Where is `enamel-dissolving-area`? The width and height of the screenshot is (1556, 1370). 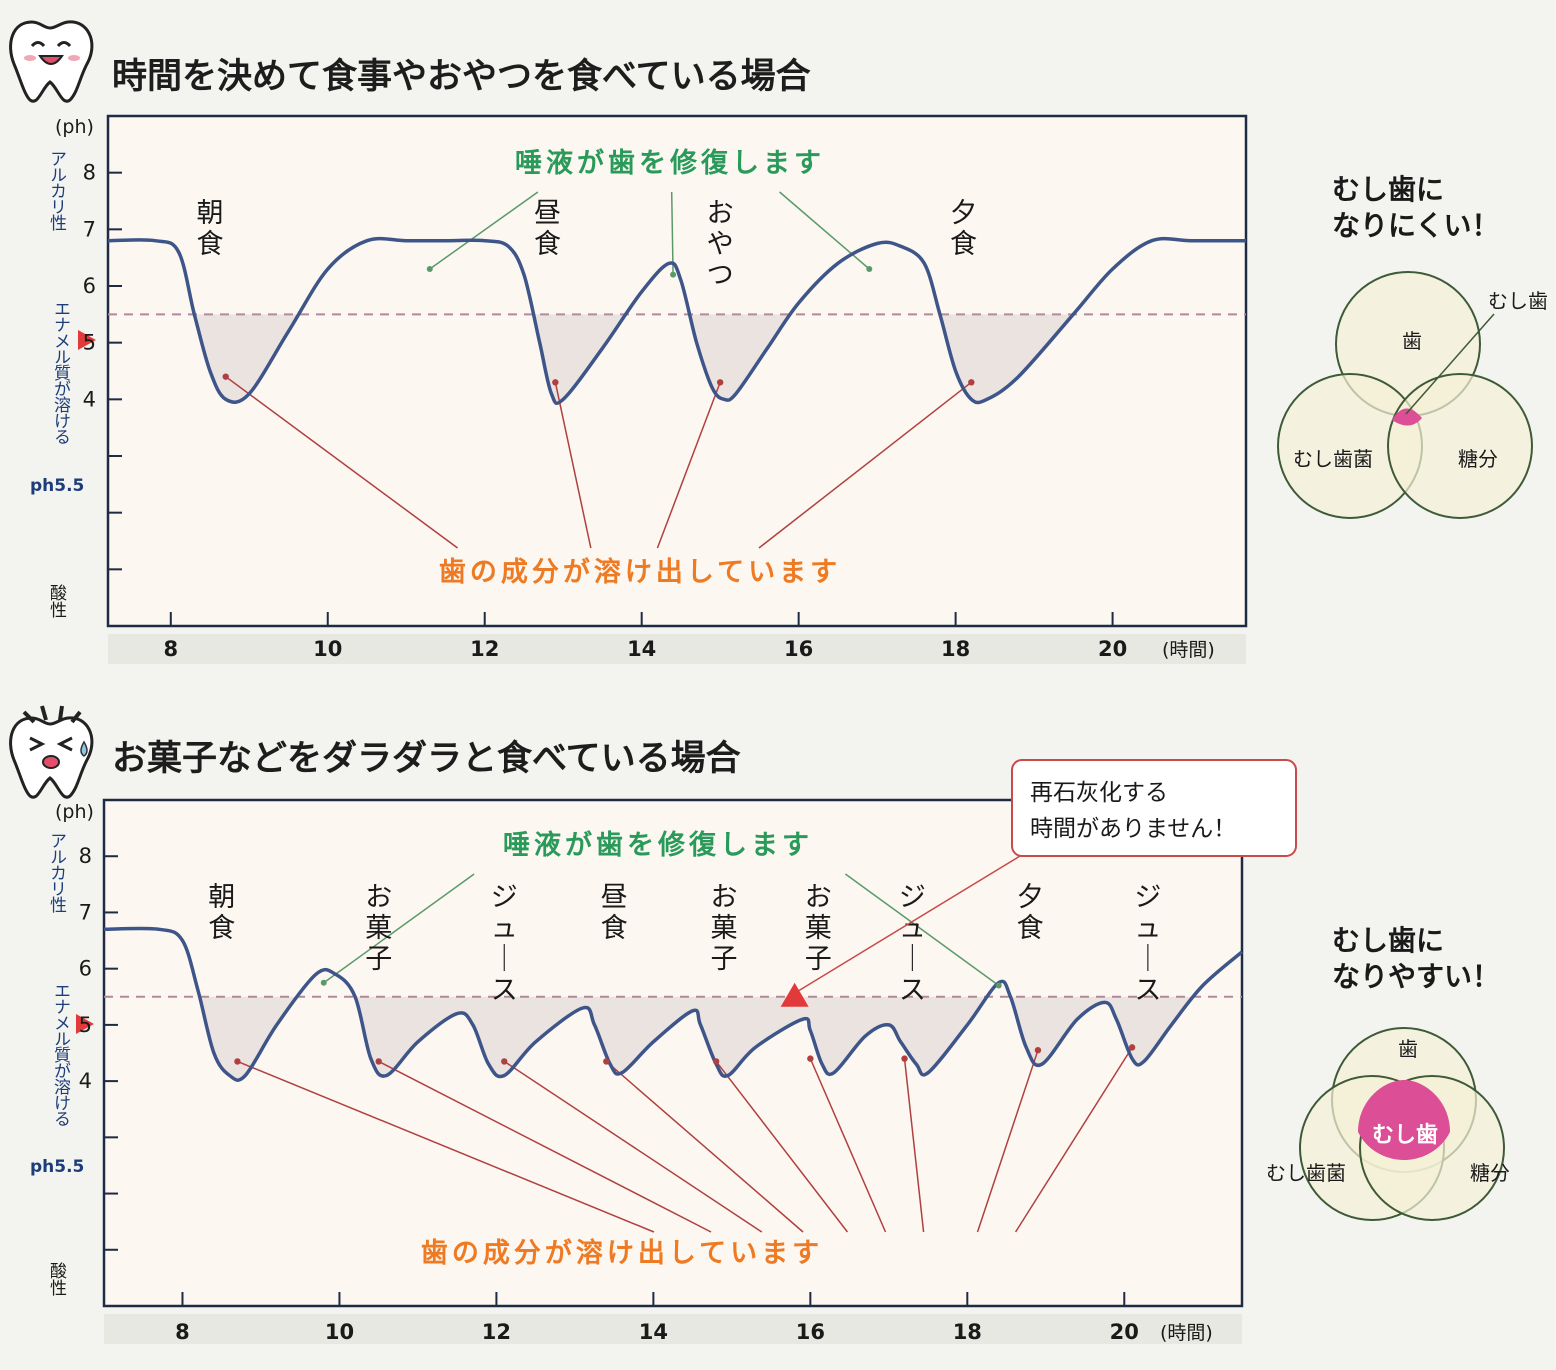
enamel-dissolving-area is located at coordinates (673, 1038).